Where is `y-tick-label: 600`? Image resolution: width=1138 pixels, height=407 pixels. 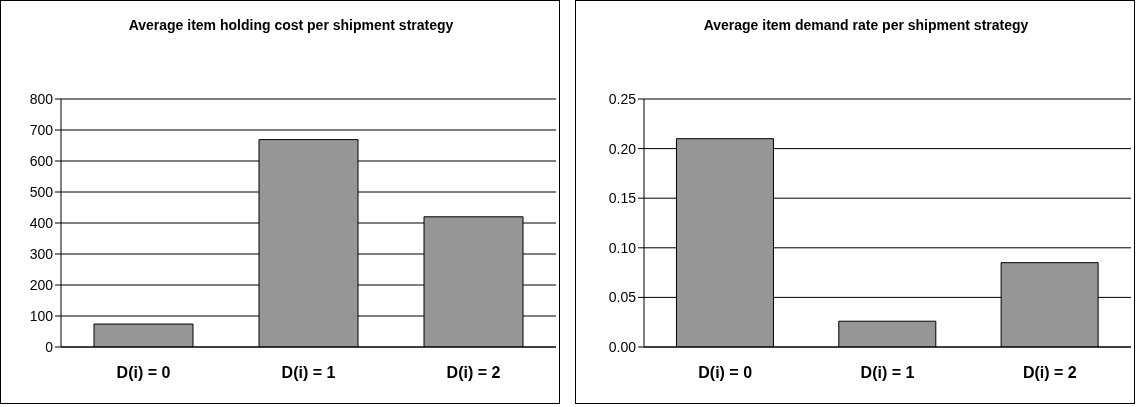
y-tick-label: 600 is located at coordinates (41, 160).